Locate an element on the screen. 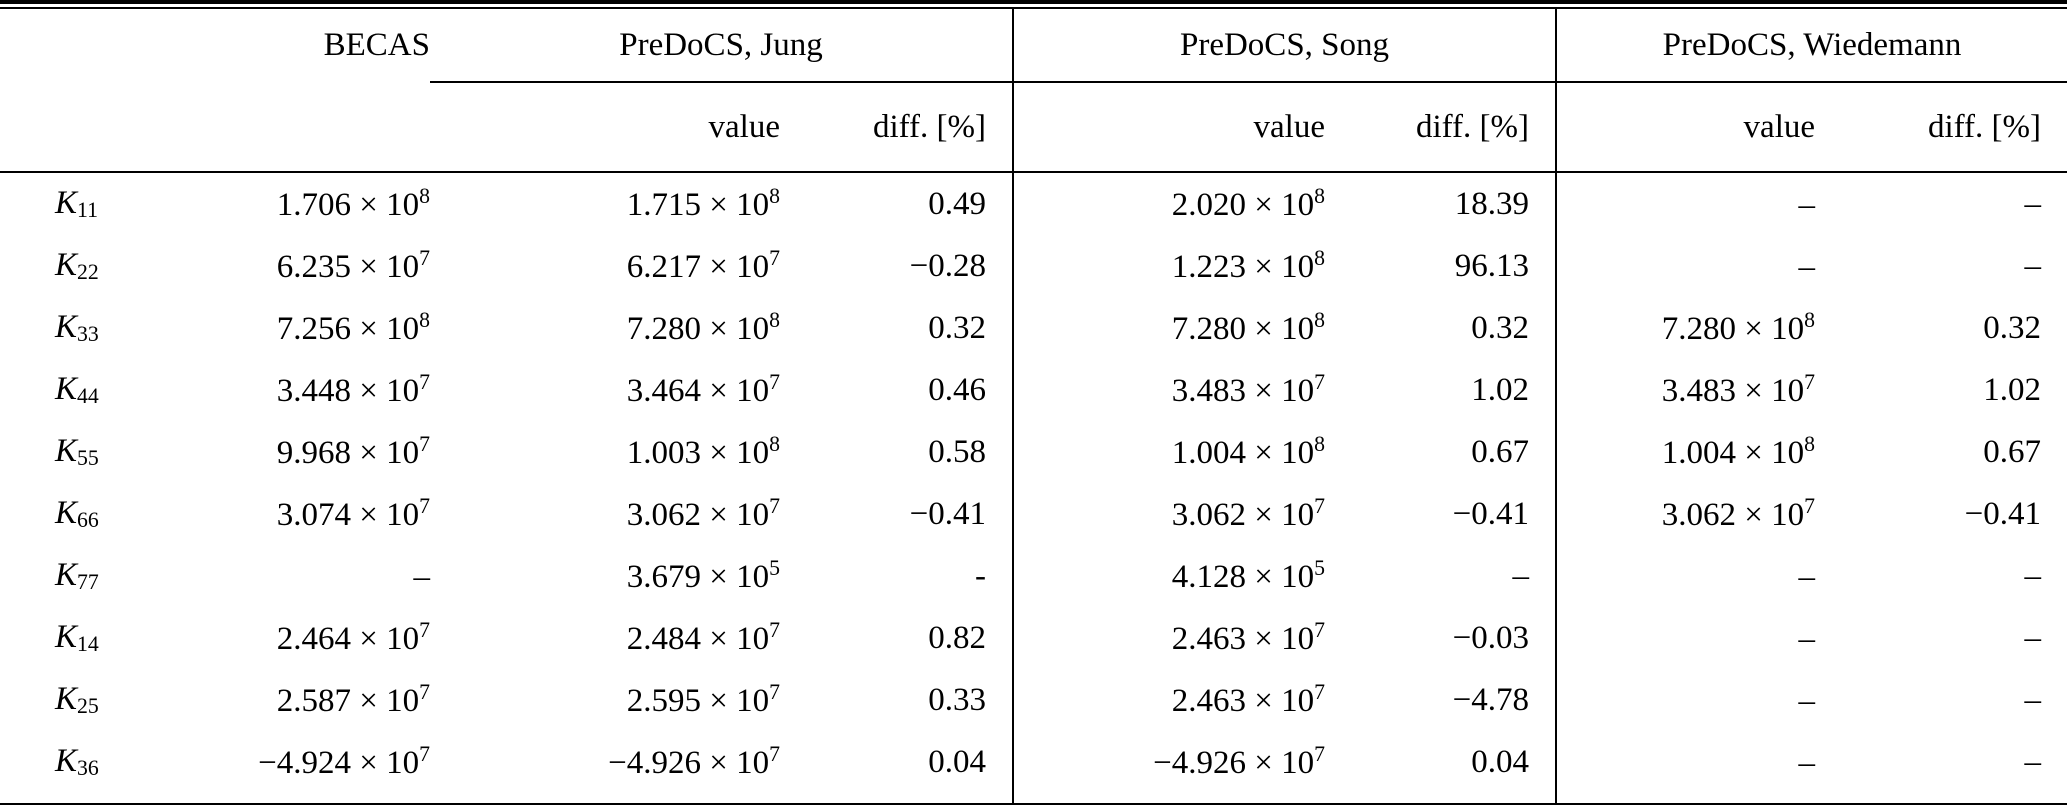 The height and width of the screenshot is (808, 2067). song-diff: 0.04 is located at coordinates (1500, 761).